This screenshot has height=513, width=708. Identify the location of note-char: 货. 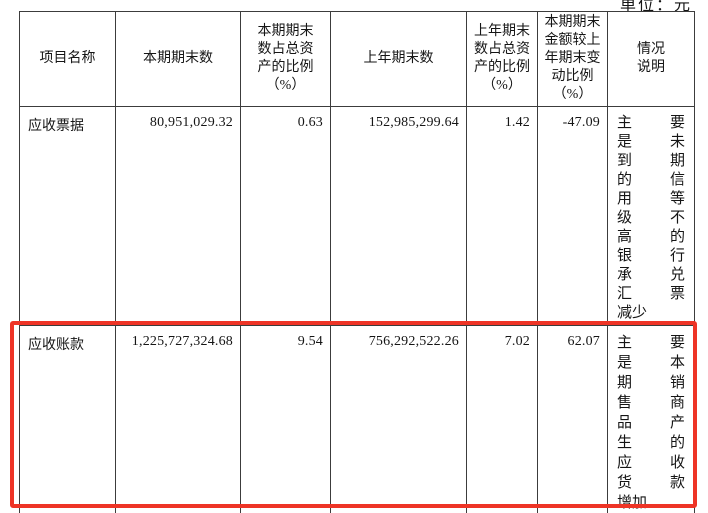
(625, 483).